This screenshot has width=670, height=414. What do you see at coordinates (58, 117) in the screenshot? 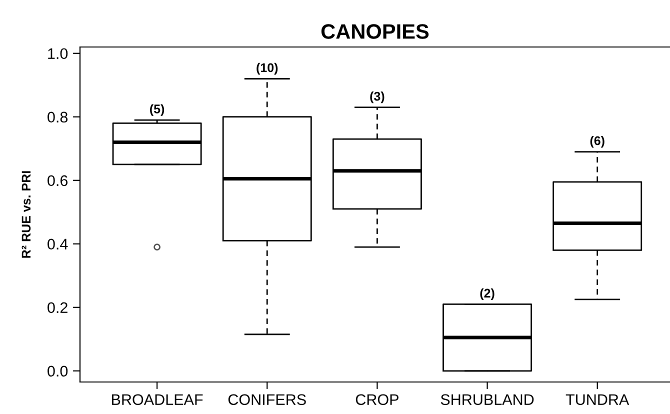
I see `y-tick-label: 0.8` at bounding box center [58, 117].